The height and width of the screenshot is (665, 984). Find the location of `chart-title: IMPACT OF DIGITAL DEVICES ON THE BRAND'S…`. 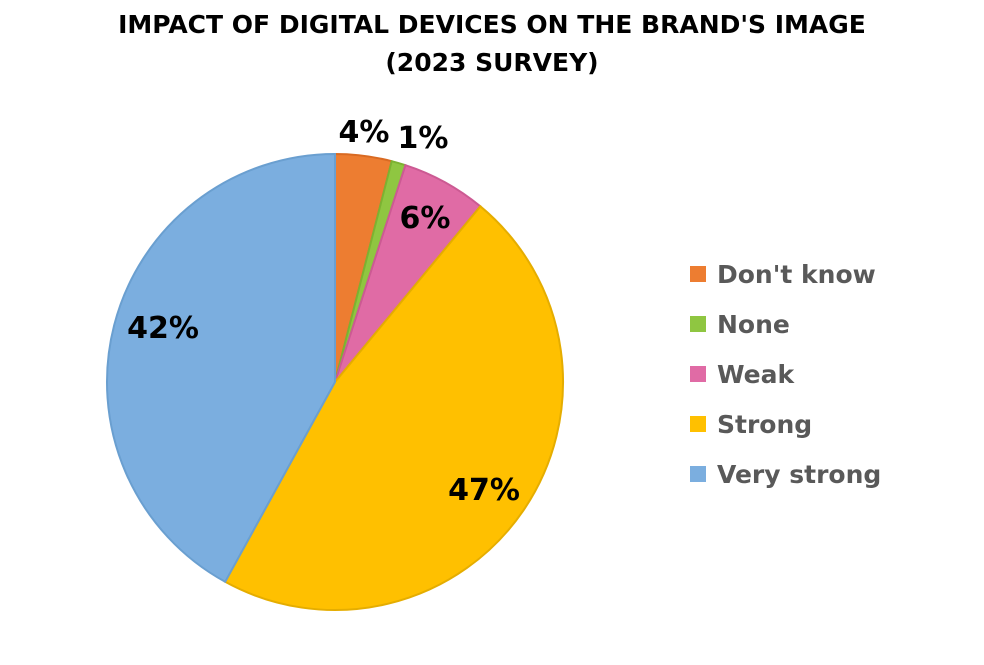

chart-title: IMPACT OF DIGITAL DEVICES ON THE BRAND'S… is located at coordinates (492, 44).